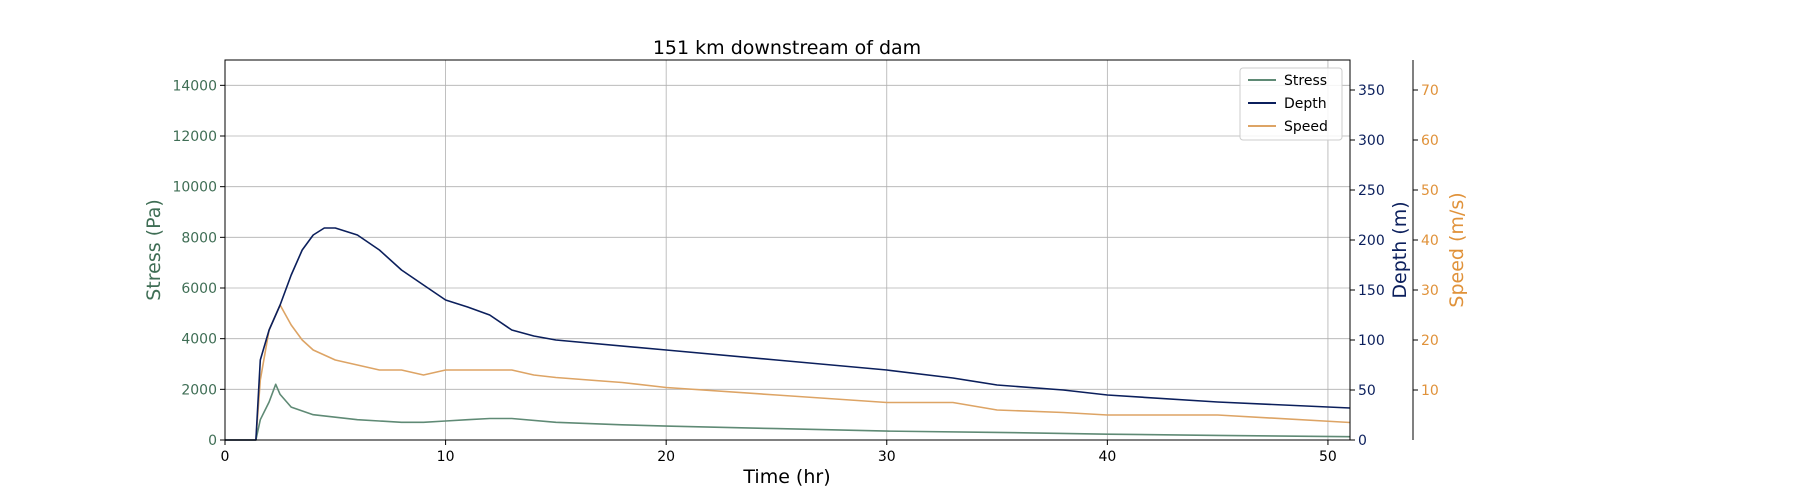  I want to click on series-line-stress, so click(788, 412).